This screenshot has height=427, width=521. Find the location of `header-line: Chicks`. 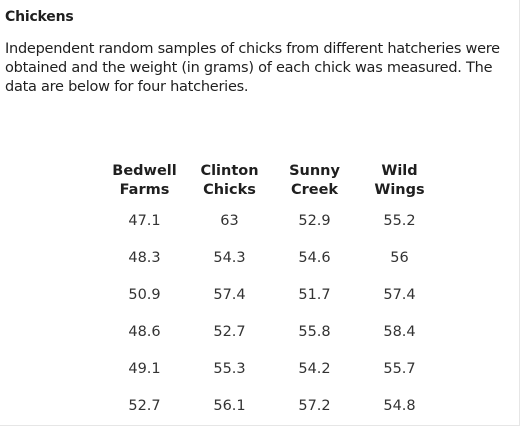

header-line: Chicks is located at coordinates (229, 190).